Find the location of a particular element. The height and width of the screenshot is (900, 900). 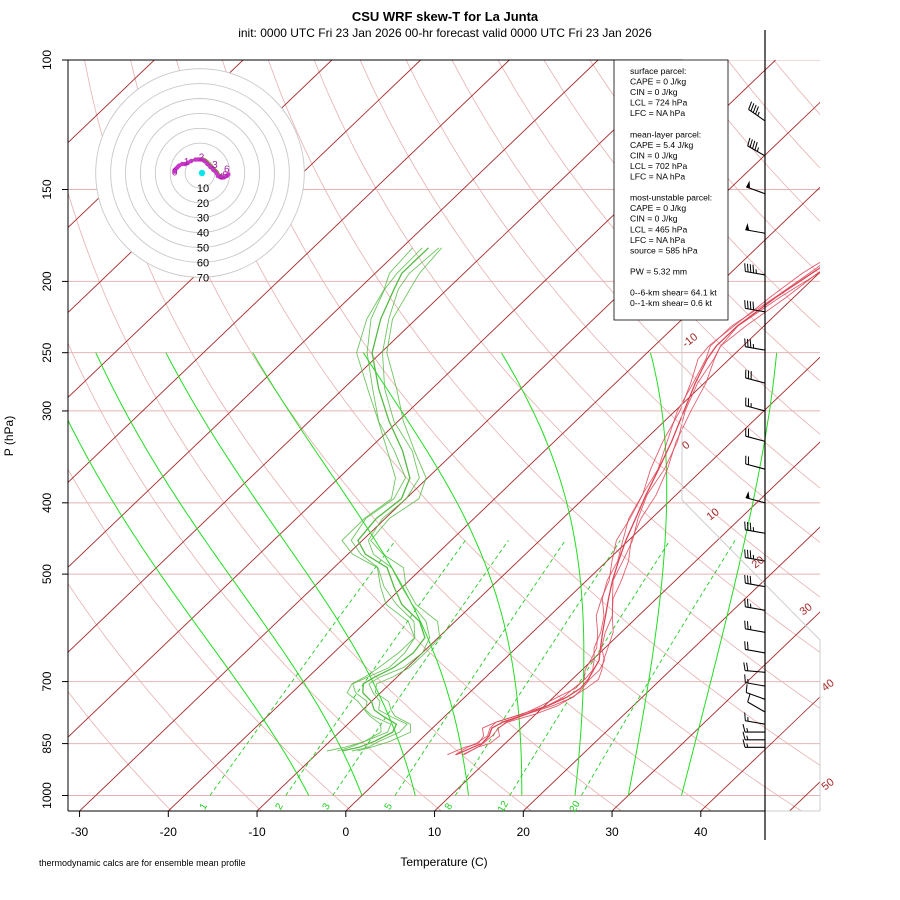

y-tick-label: 150 is located at coordinates (47, 189).